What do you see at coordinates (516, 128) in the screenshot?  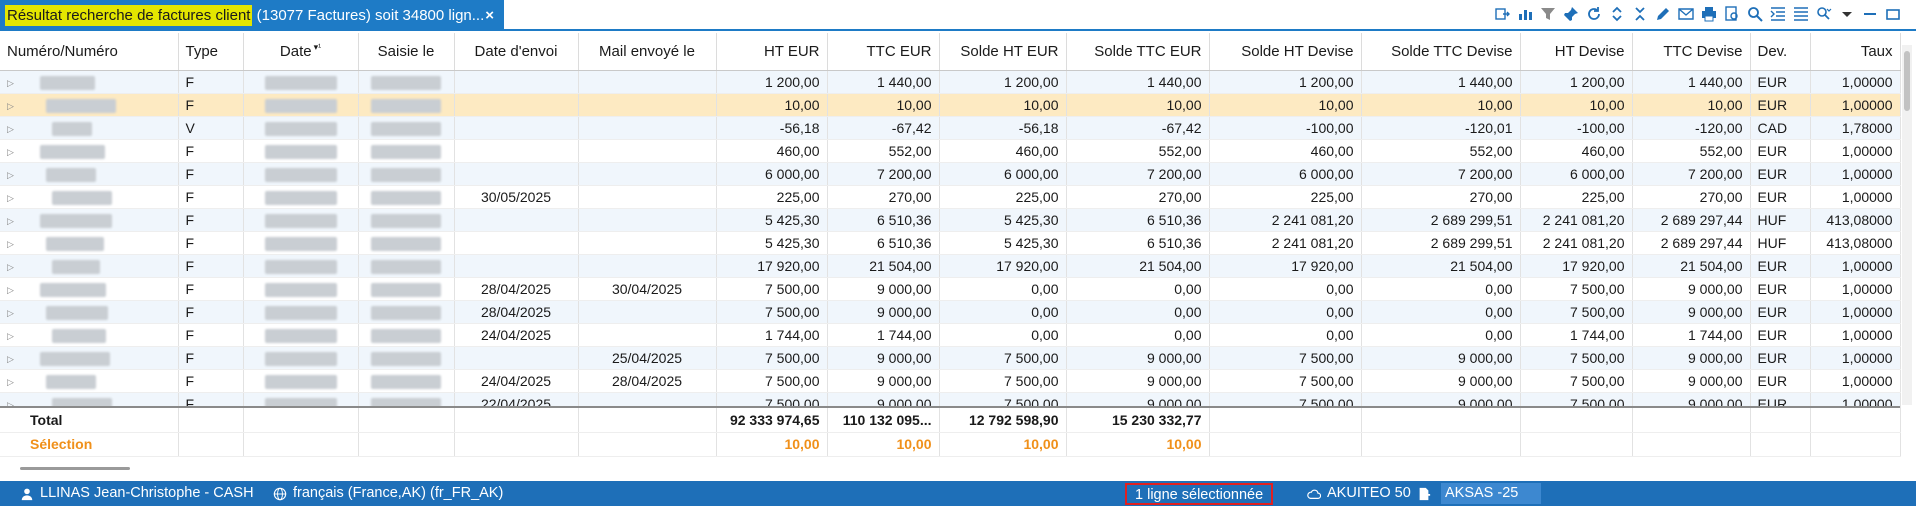 I see `cell-date-envoi` at bounding box center [516, 128].